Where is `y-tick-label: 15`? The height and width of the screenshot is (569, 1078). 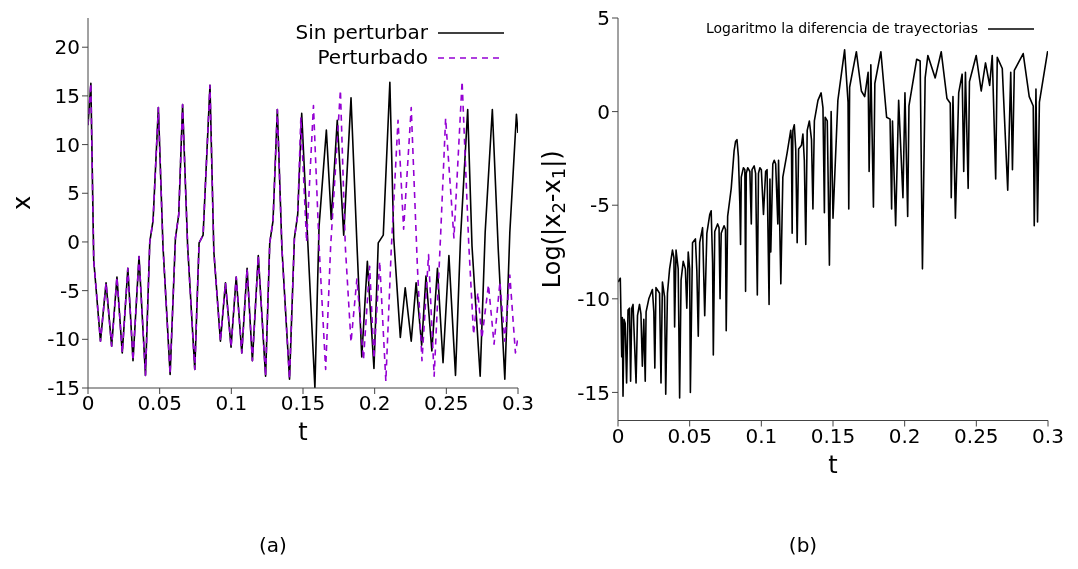
y-tick-label: 15 is located at coordinates (67, 95).